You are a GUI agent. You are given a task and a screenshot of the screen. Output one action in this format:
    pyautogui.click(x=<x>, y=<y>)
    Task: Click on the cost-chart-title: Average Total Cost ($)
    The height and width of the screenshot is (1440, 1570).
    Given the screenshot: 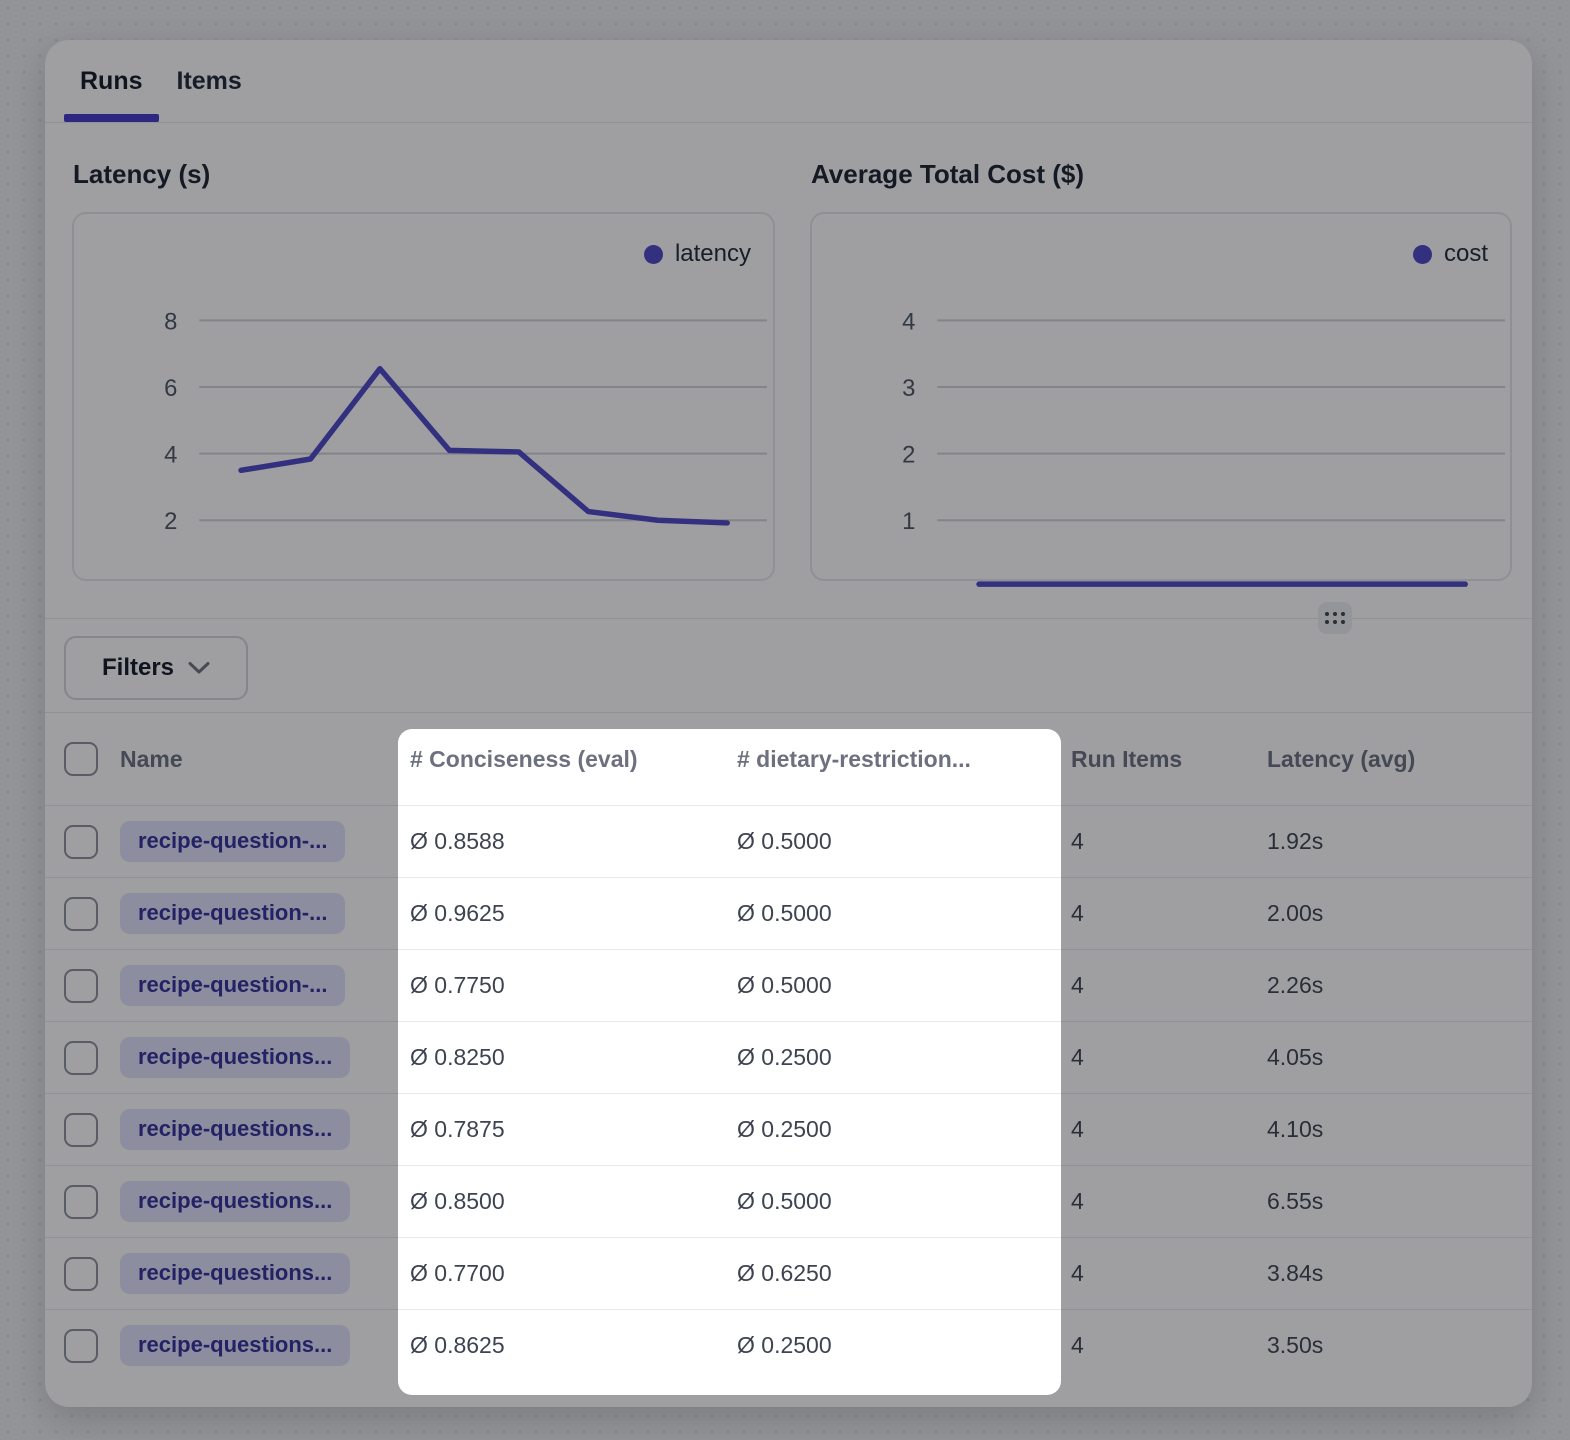 What is the action you would take?
    pyautogui.click(x=948, y=174)
    